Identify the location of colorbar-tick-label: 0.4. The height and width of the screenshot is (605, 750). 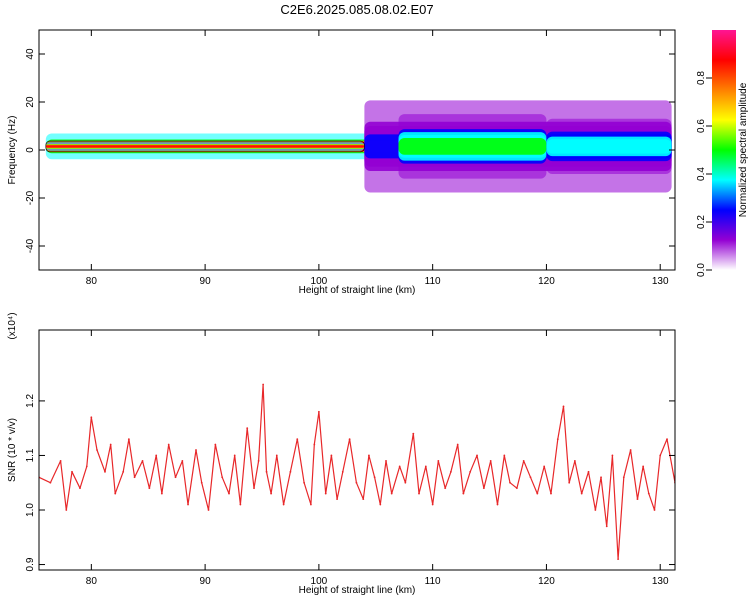
(701, 174).